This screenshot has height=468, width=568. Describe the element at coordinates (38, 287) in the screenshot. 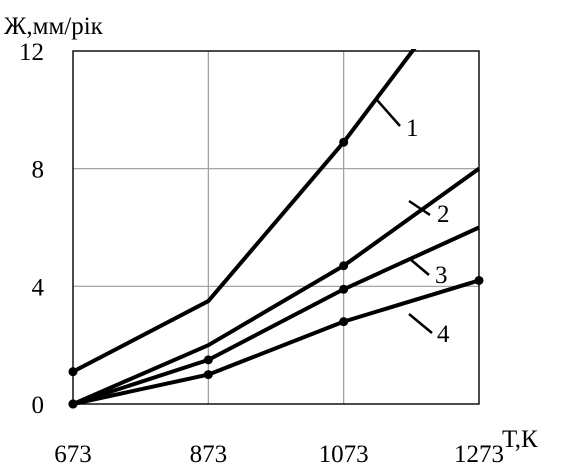

I see `y-tick-label: 4` at that location.